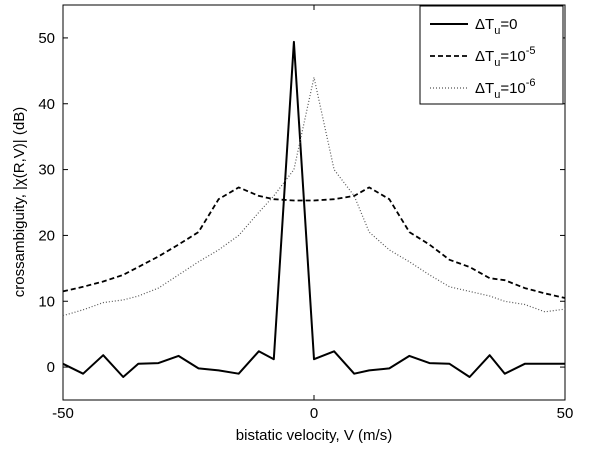 This screenshot has height=450, width=590. I want to click on y-tick-label: 40, so click(46, 104).